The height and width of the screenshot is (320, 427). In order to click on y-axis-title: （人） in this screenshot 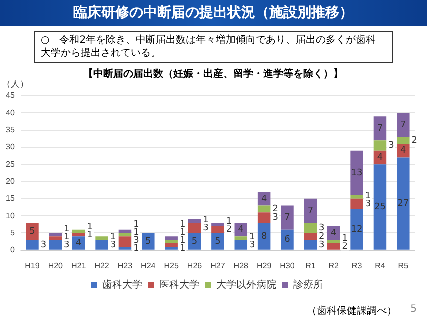, I will do `click(15, 84)`.